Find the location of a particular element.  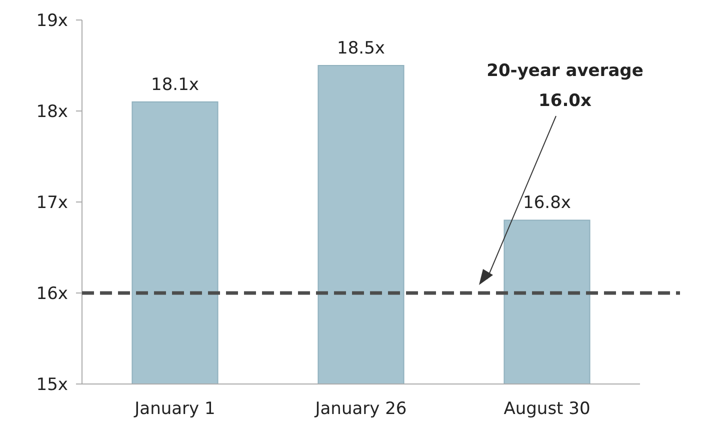

x-tick-label: January 1 is located at coordinates (175, 409).